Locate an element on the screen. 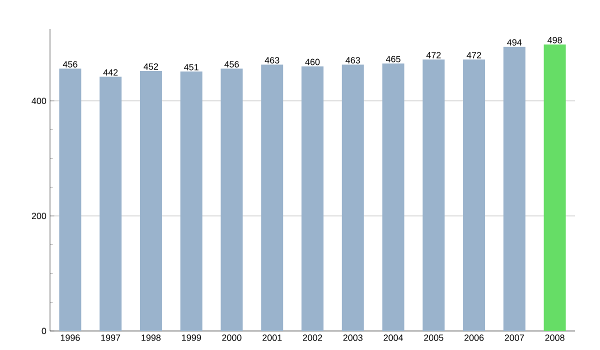  x-tick-label: 2001 is located at coordinates (272, 337).